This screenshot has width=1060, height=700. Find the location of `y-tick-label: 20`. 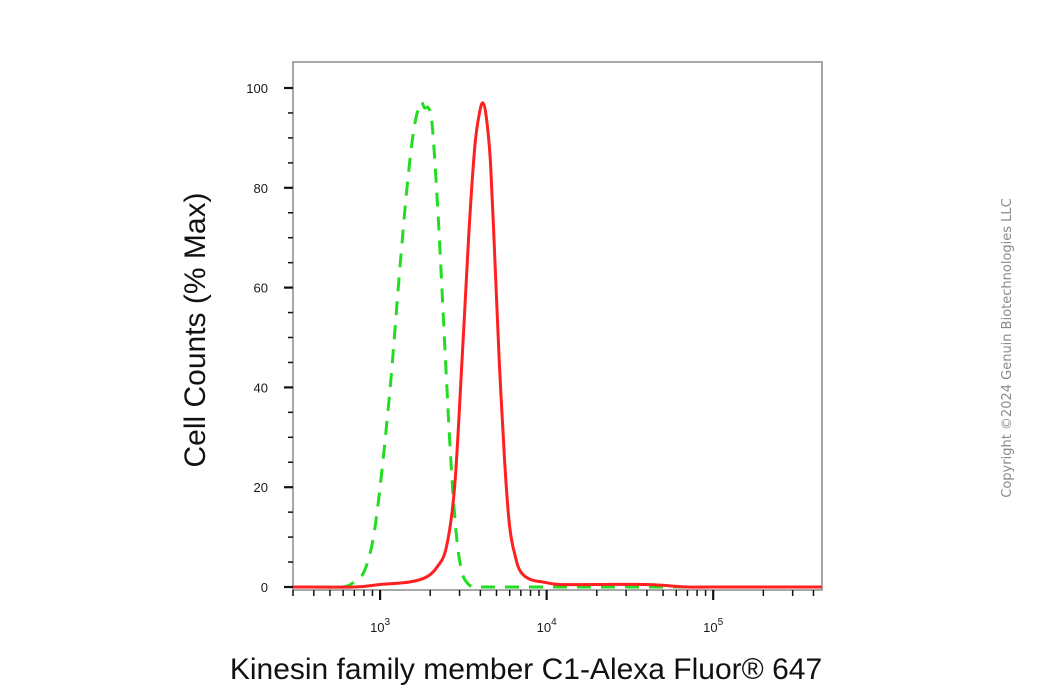

y-tick-label: 20 is located at coordinates (261, 487).